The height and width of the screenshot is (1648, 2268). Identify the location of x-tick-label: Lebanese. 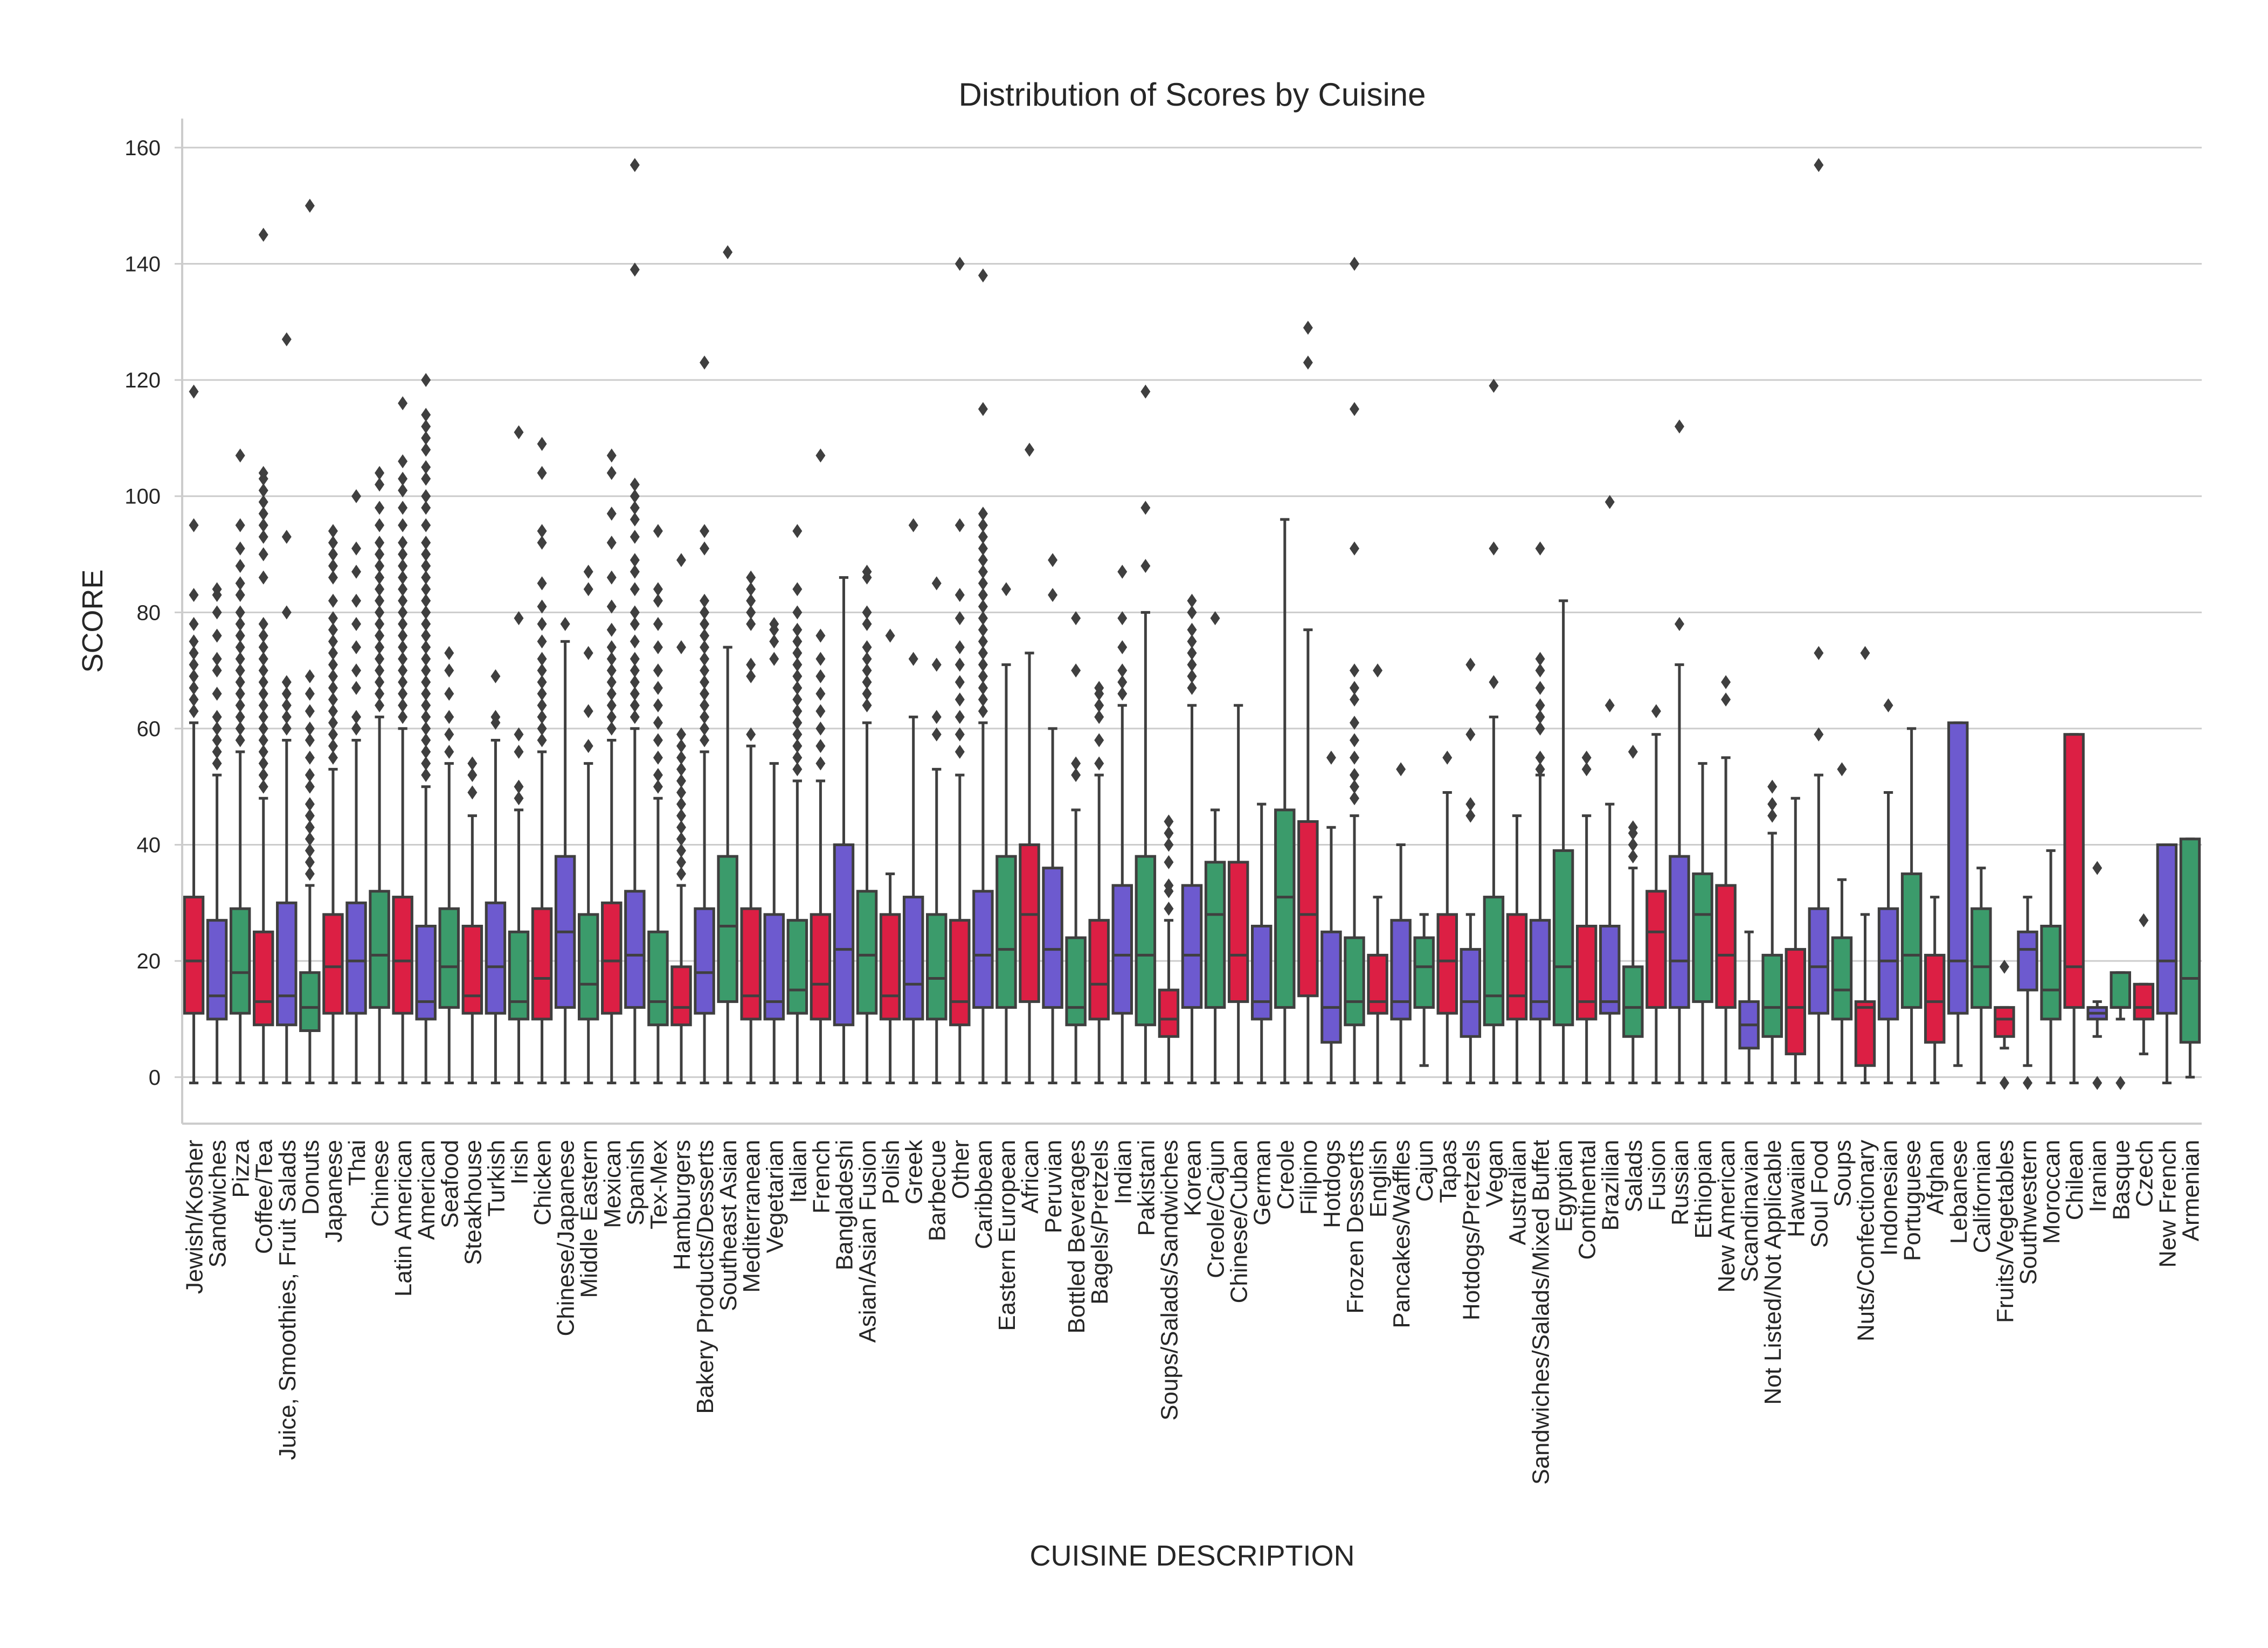
(1959, 1192).